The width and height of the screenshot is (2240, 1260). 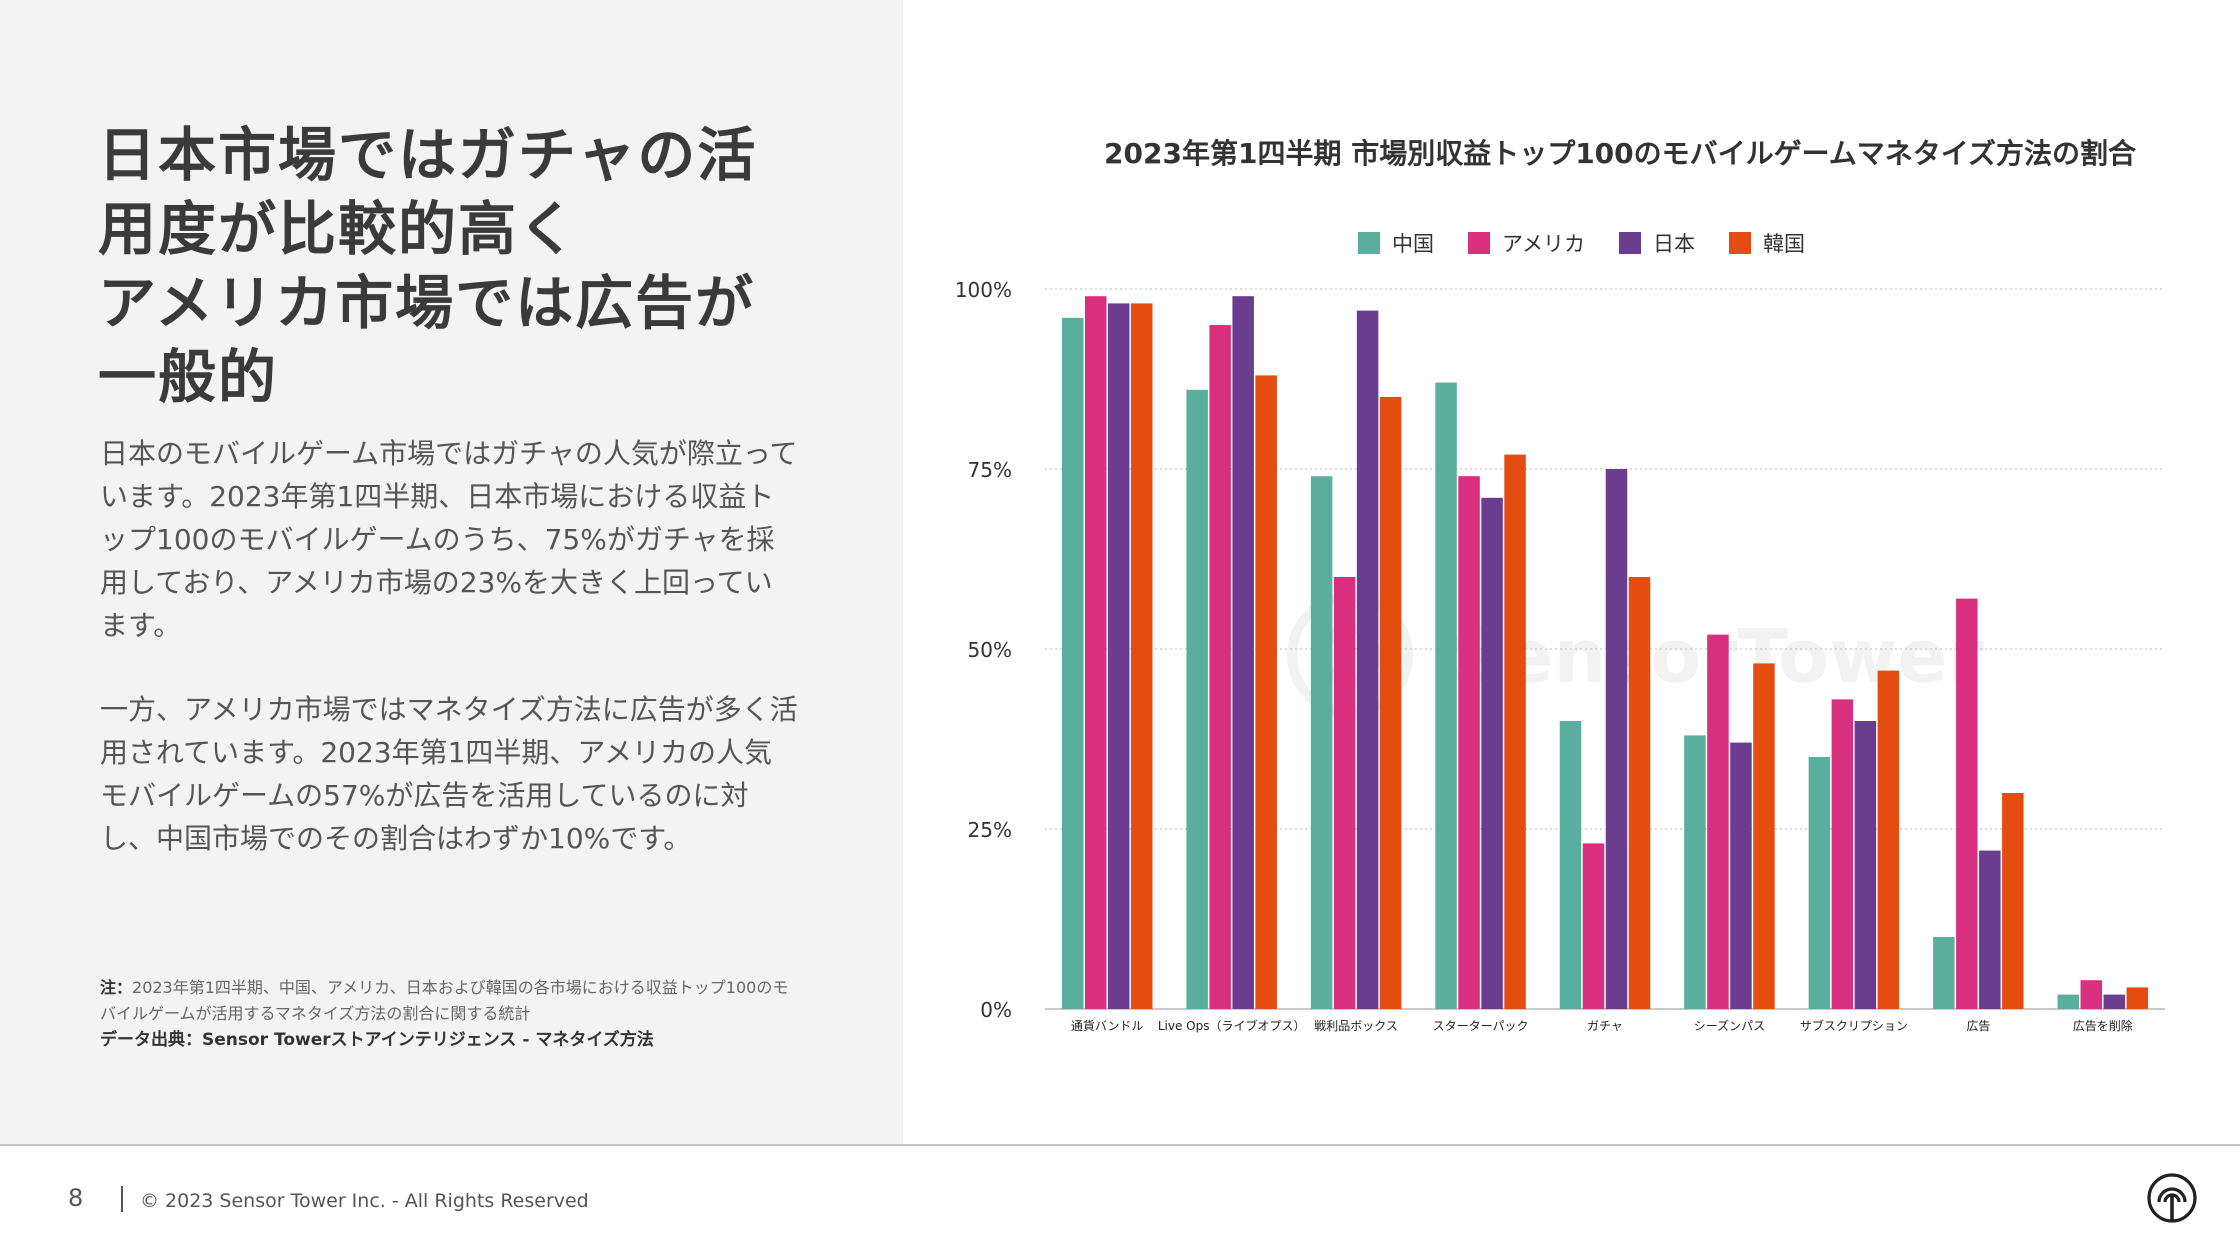 I want to click on legend-swatch-usa, so click(x=1479, y=243).